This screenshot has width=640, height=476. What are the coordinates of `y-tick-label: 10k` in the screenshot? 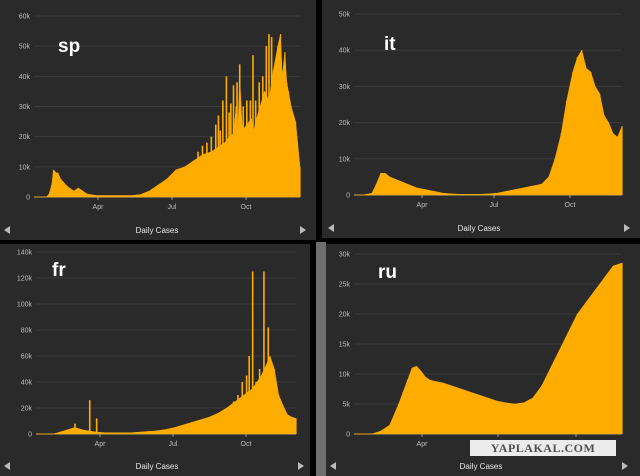 It's located at (345, 375).